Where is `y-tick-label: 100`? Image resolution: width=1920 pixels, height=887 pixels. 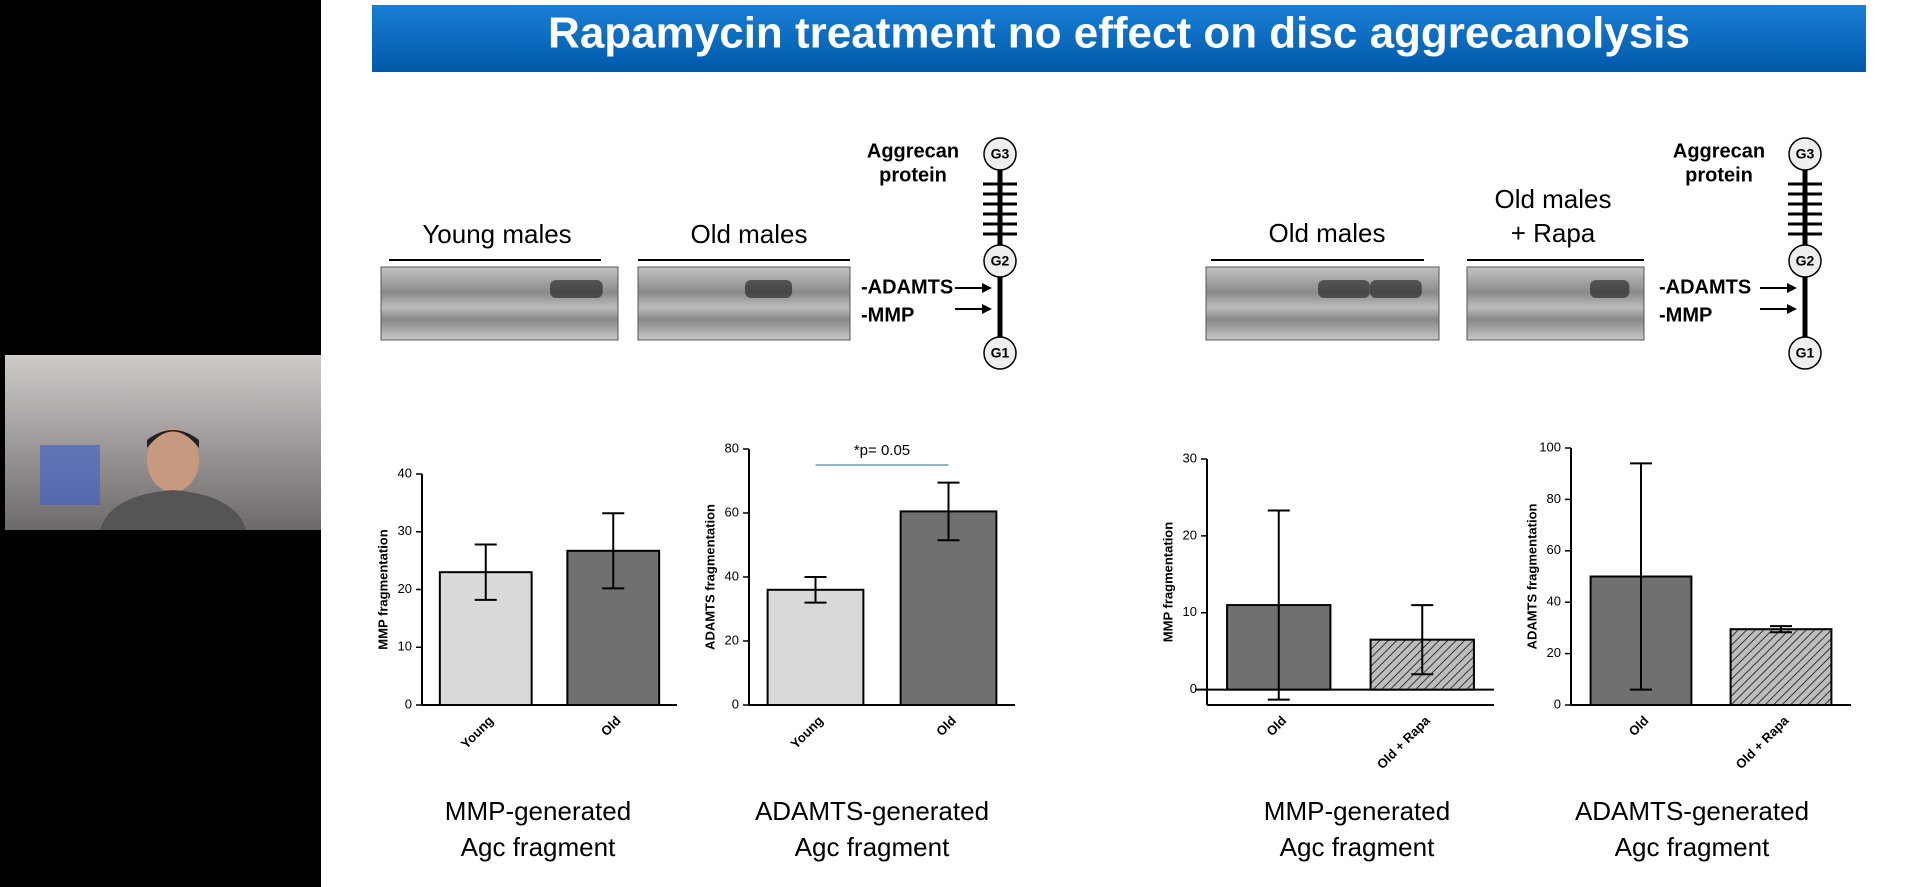 y-tick-label: 100 is located at coordinates (1550, 446).